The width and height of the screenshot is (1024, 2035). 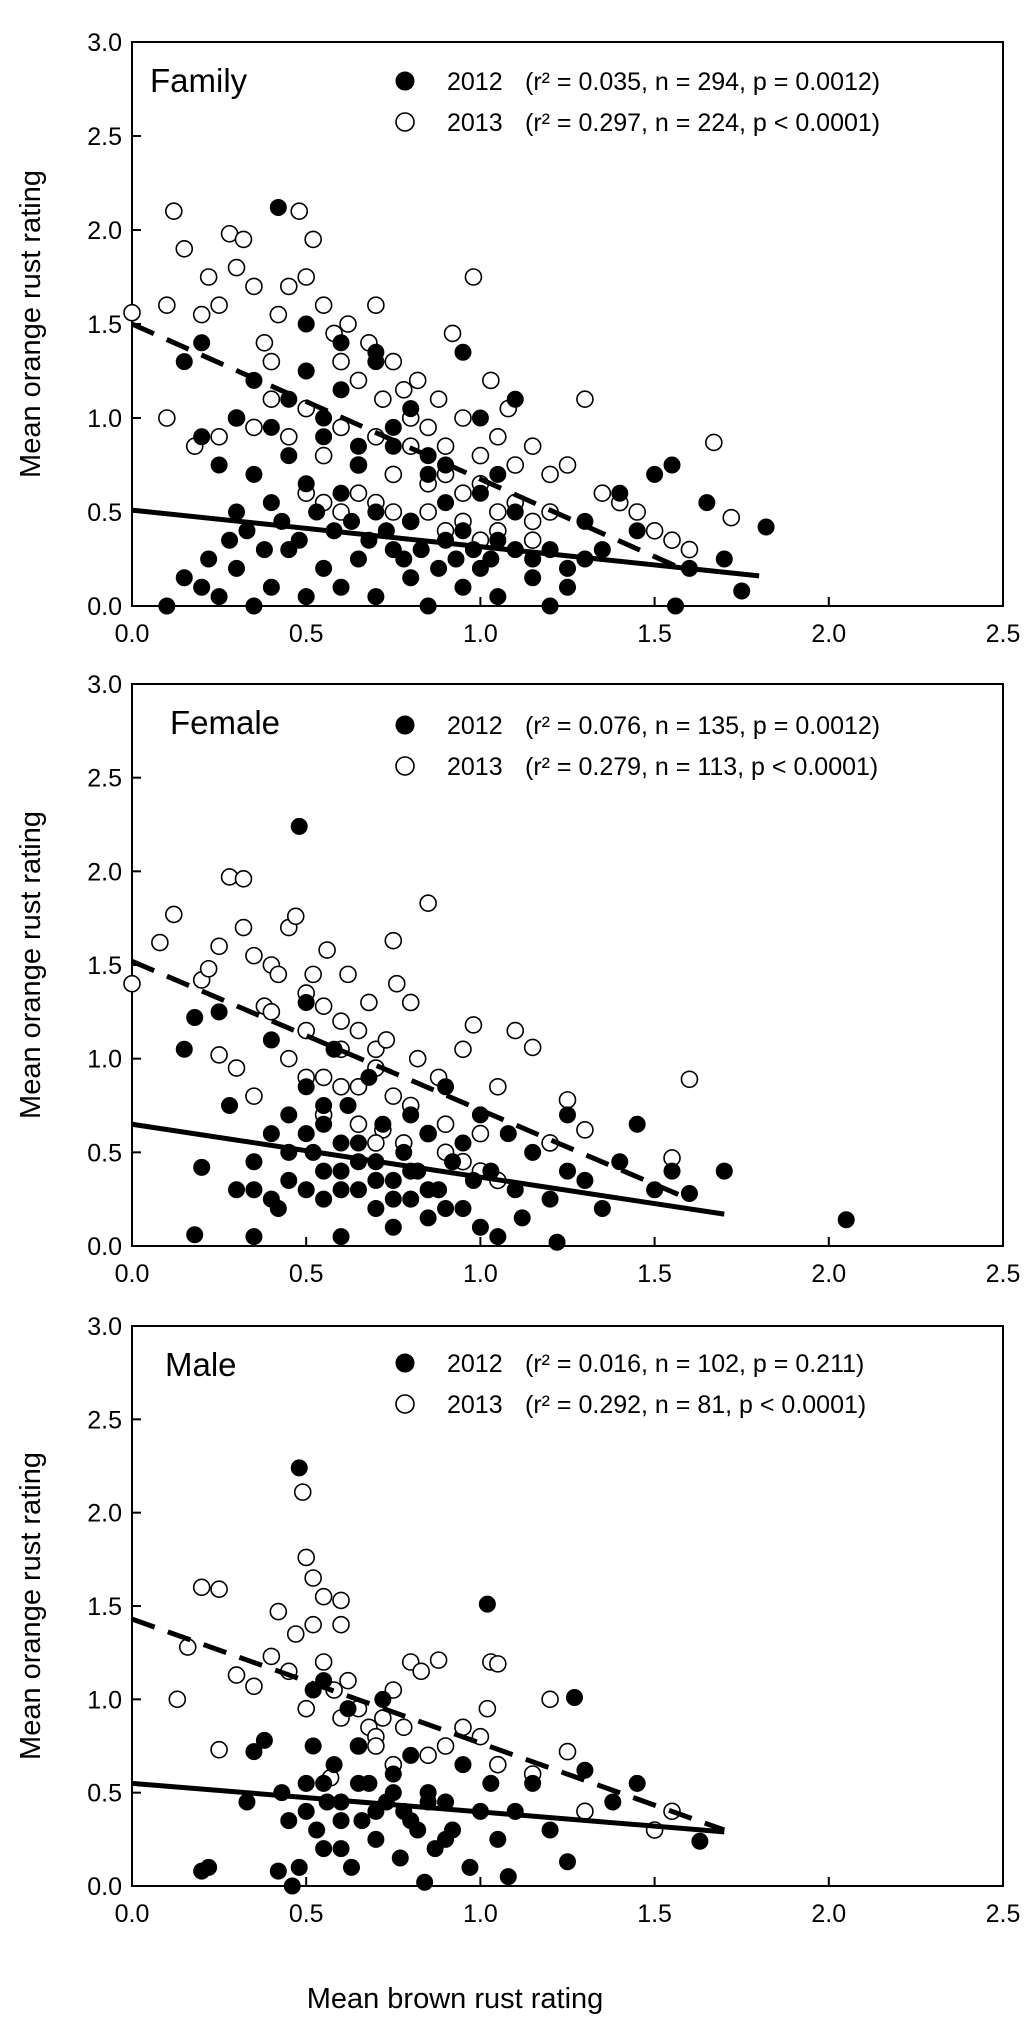 I want to click on legend-stats-2012: (r² = 0.016, n = 102, p = 0.211), so click(x=694, y=1364).